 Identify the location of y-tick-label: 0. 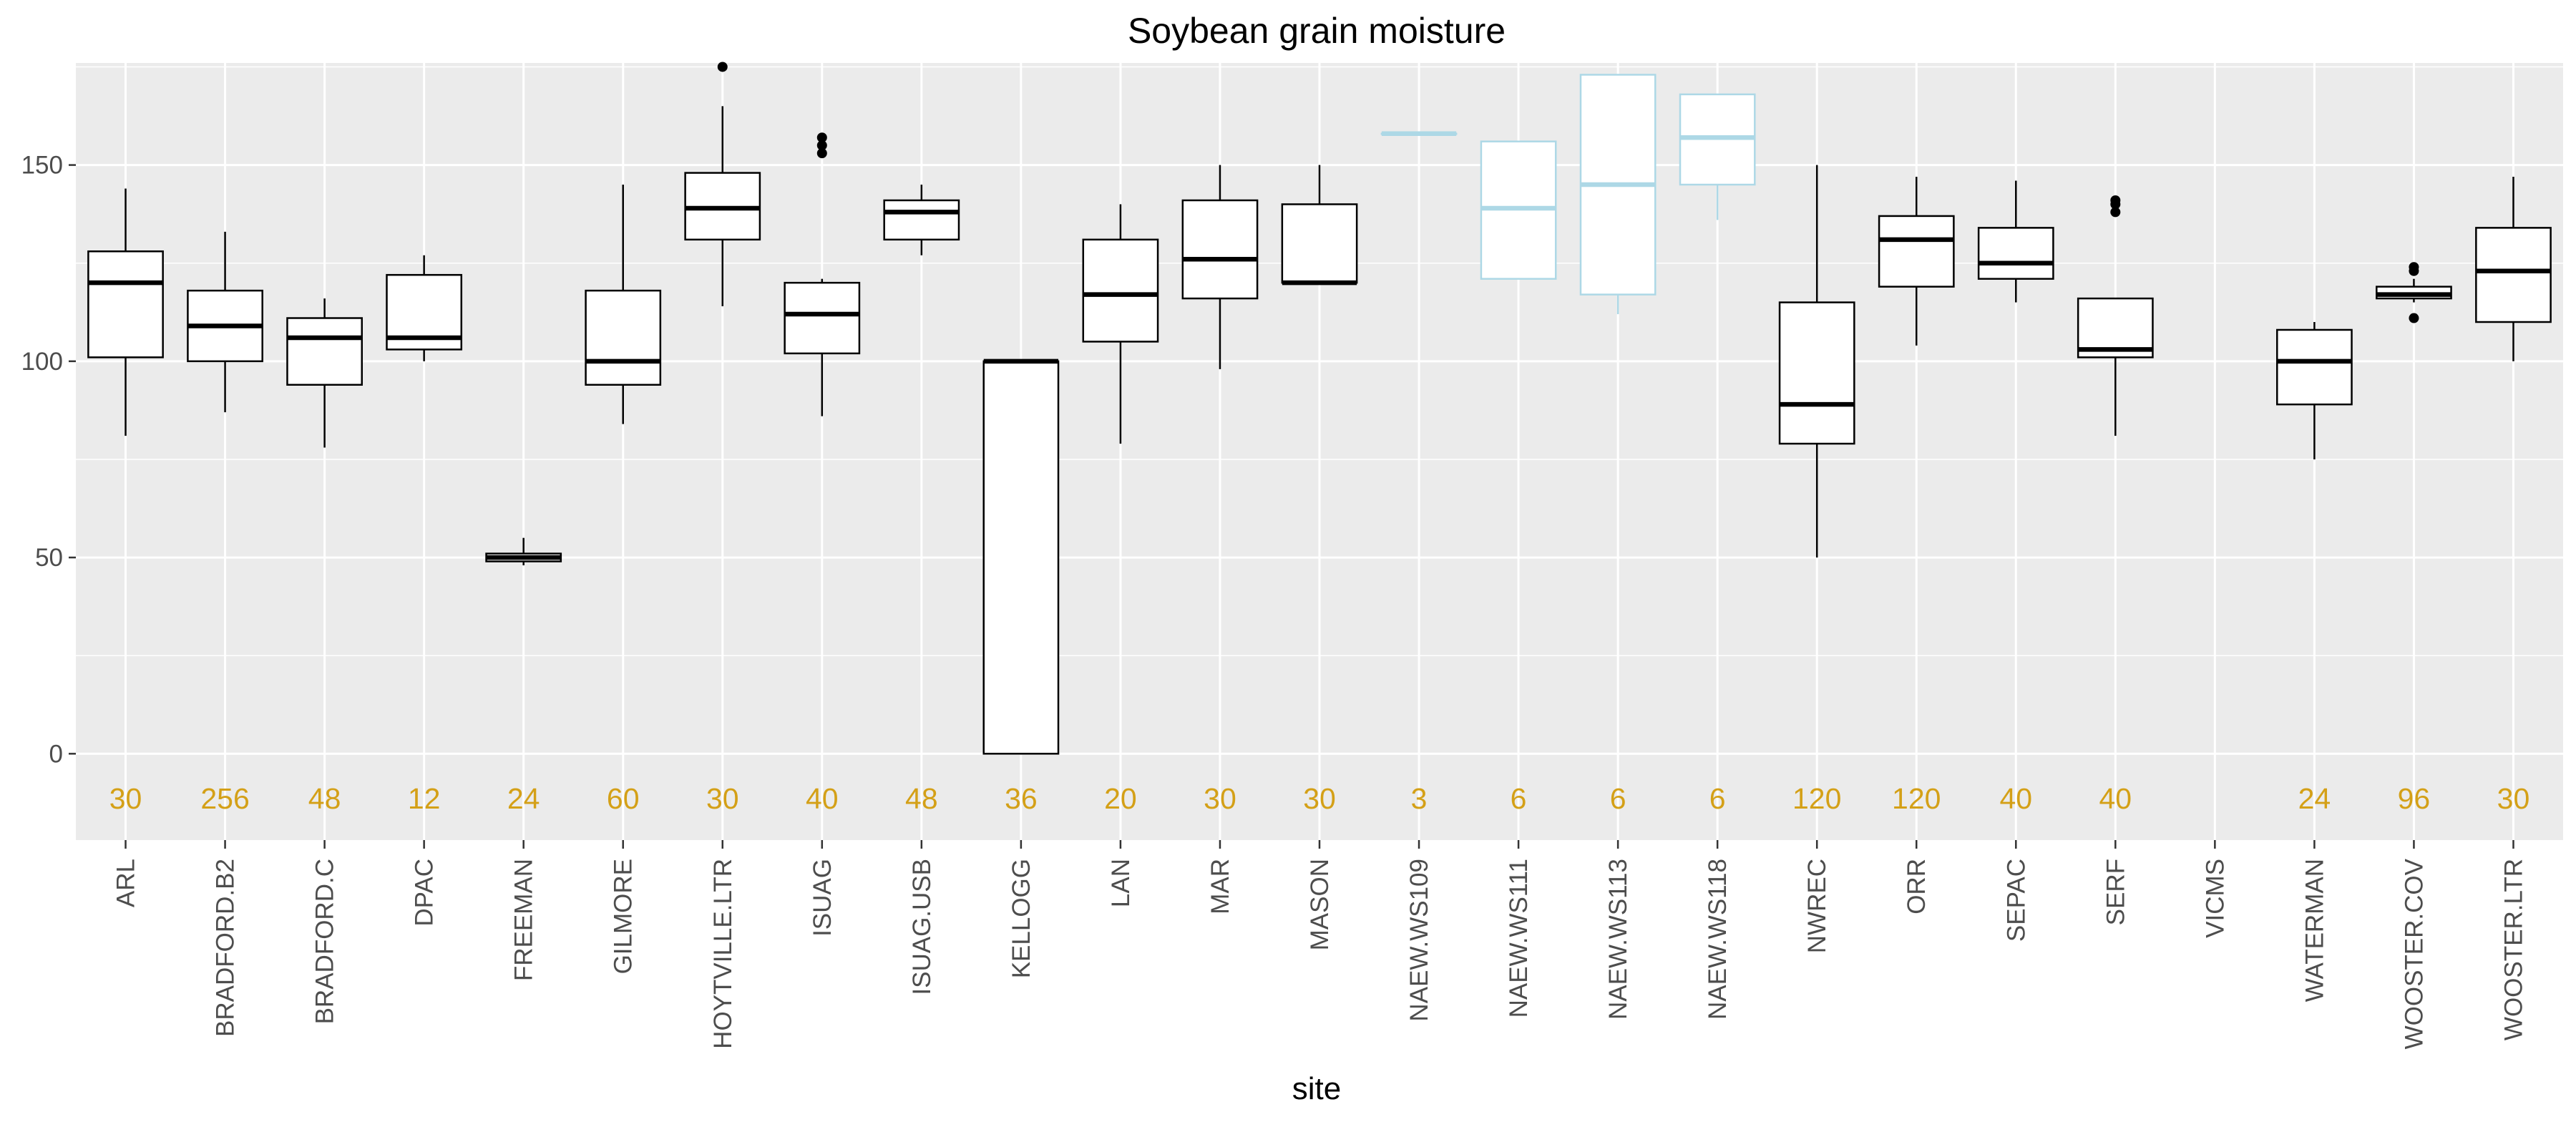
(56, 754).